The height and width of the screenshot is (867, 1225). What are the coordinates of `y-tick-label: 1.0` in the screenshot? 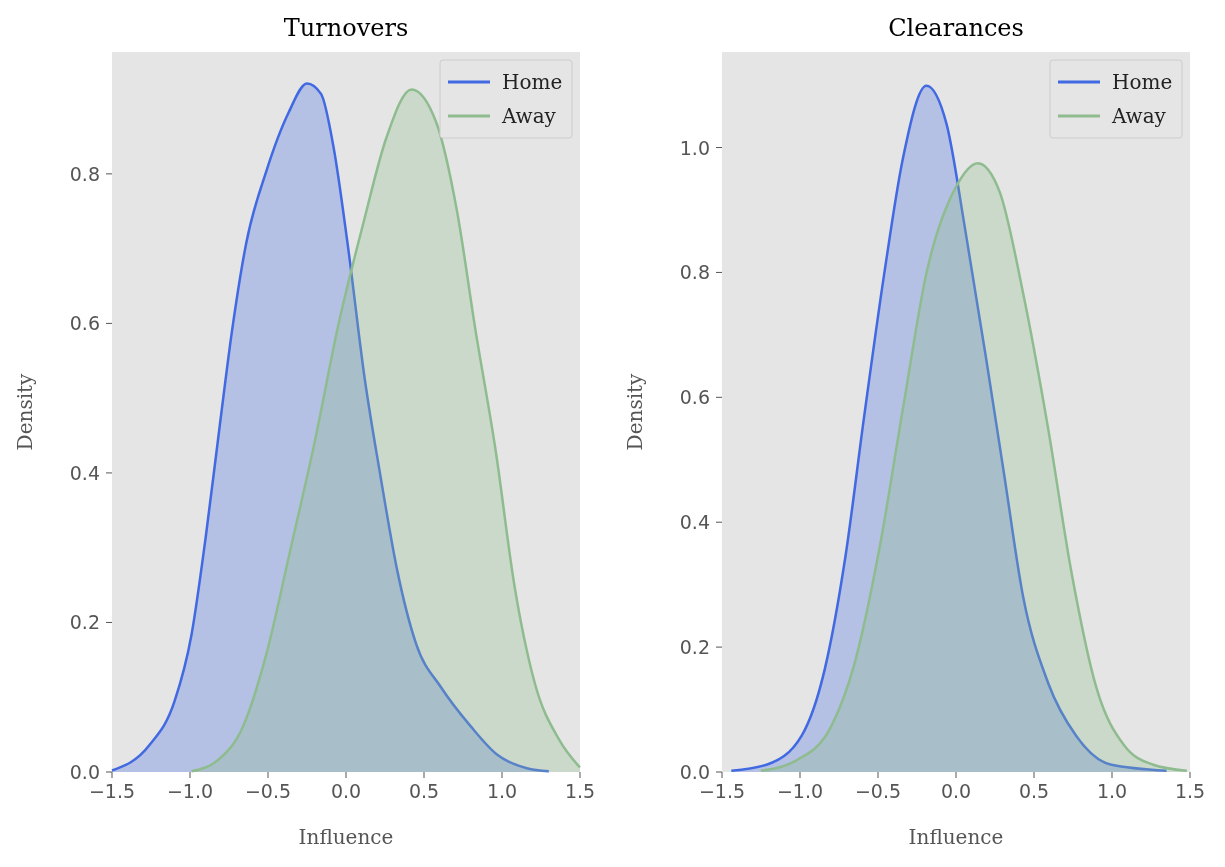 It's located at (694, 147).